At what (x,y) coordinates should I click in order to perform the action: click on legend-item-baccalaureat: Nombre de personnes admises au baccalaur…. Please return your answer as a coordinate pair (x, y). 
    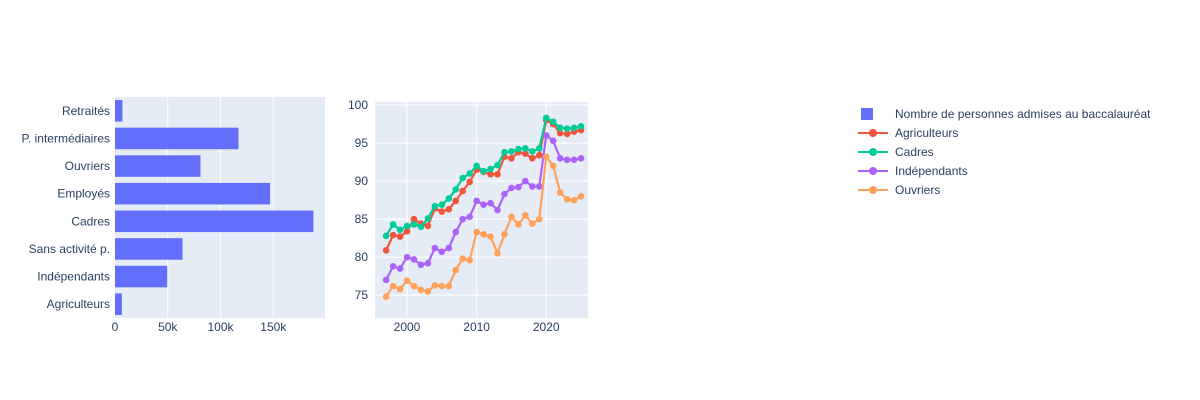
    Looking at the image, I should click on (1003, 113).